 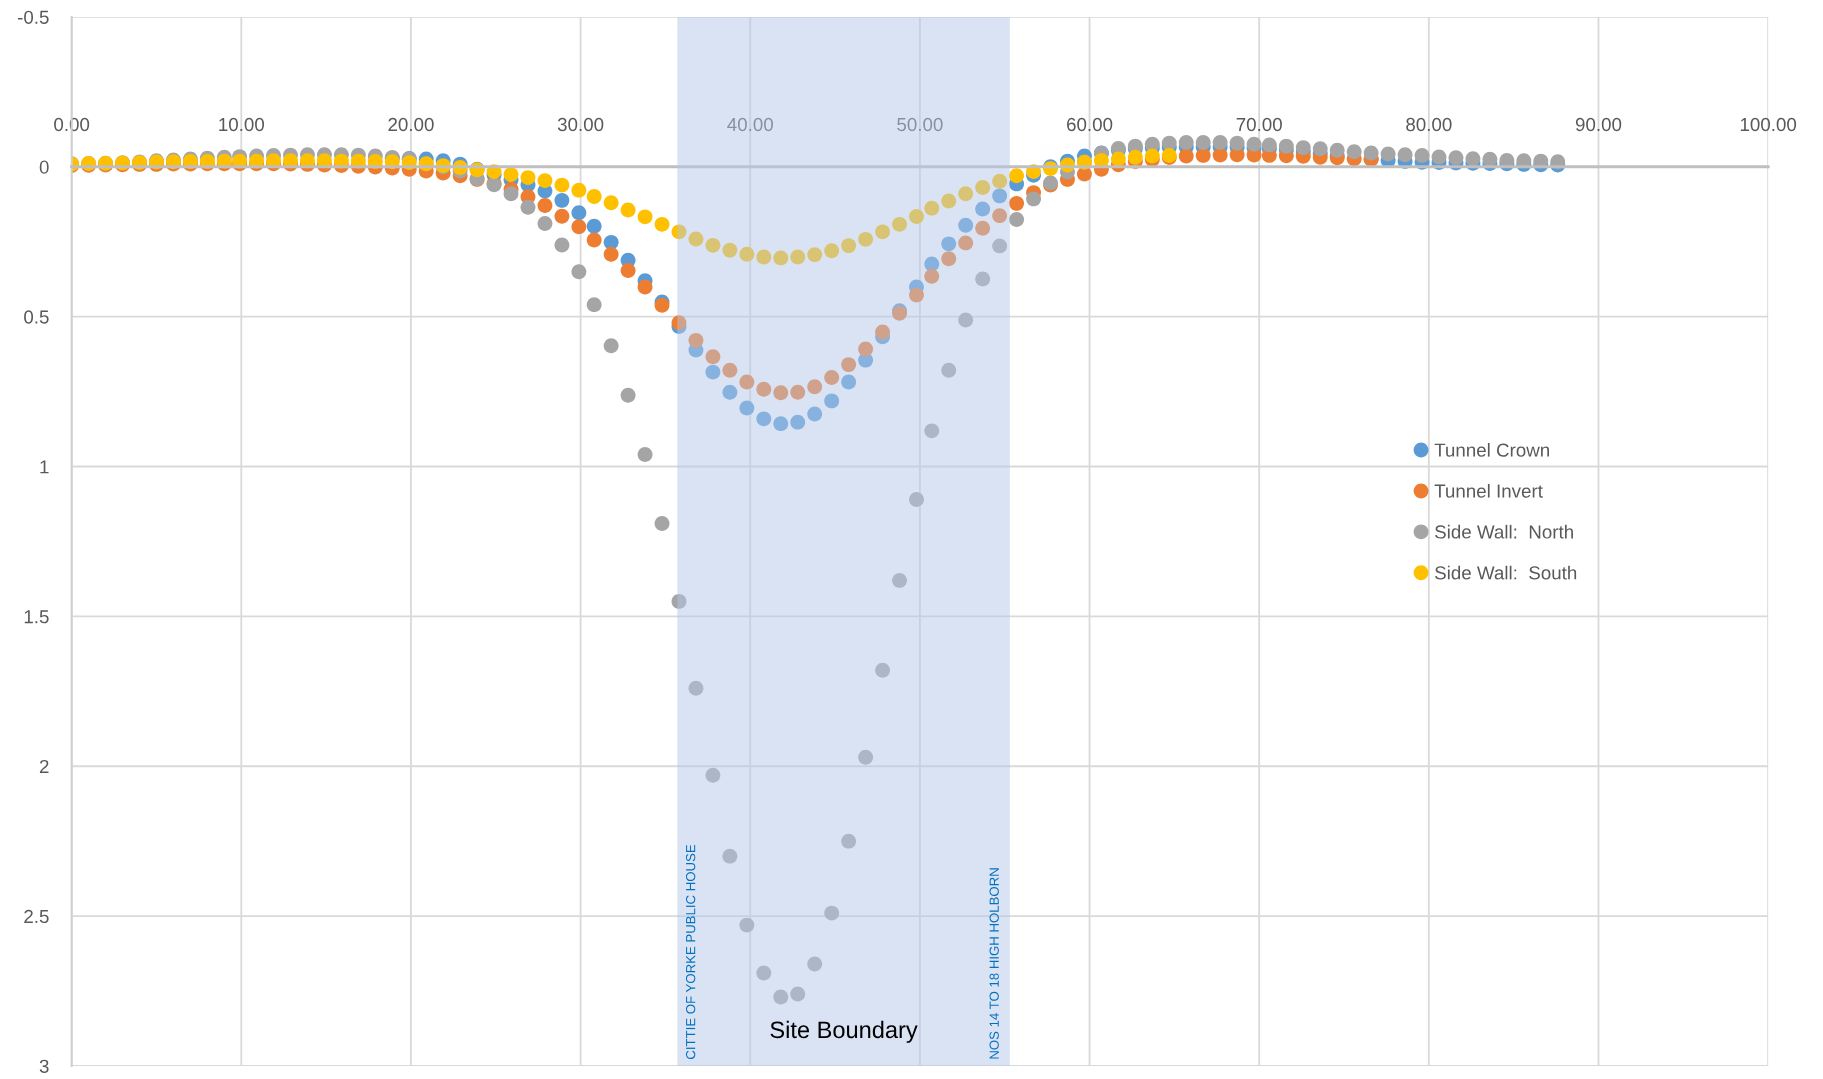 What do you see at coordinates (44, 167) in the screenshot?
I see `y-tick-label: 0` at bounding box center [44, 167].